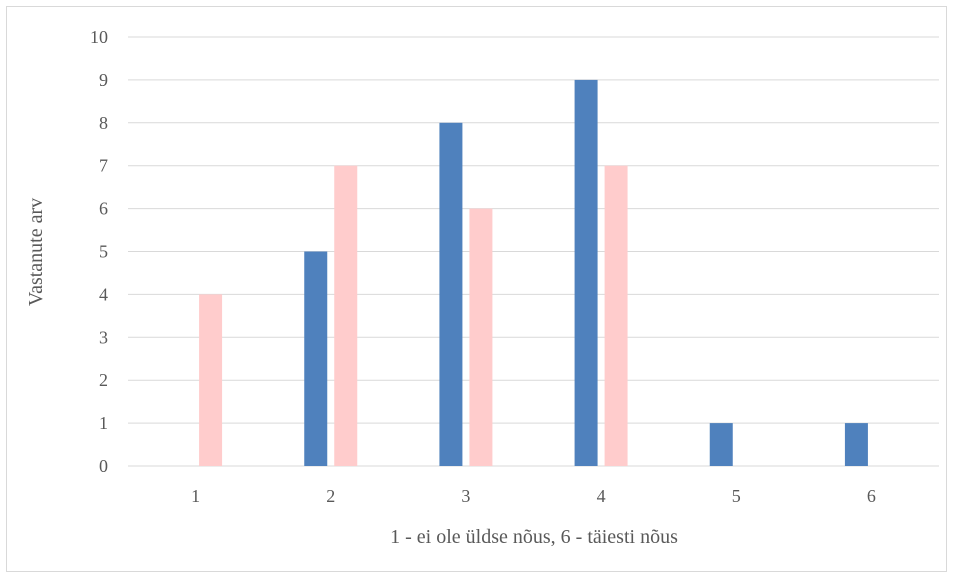 The width and height of the screenshot is (955, 578). Describe the element at coordinates (99, 37) in the screenshot. I see `y-tick-label: 10` at that location.